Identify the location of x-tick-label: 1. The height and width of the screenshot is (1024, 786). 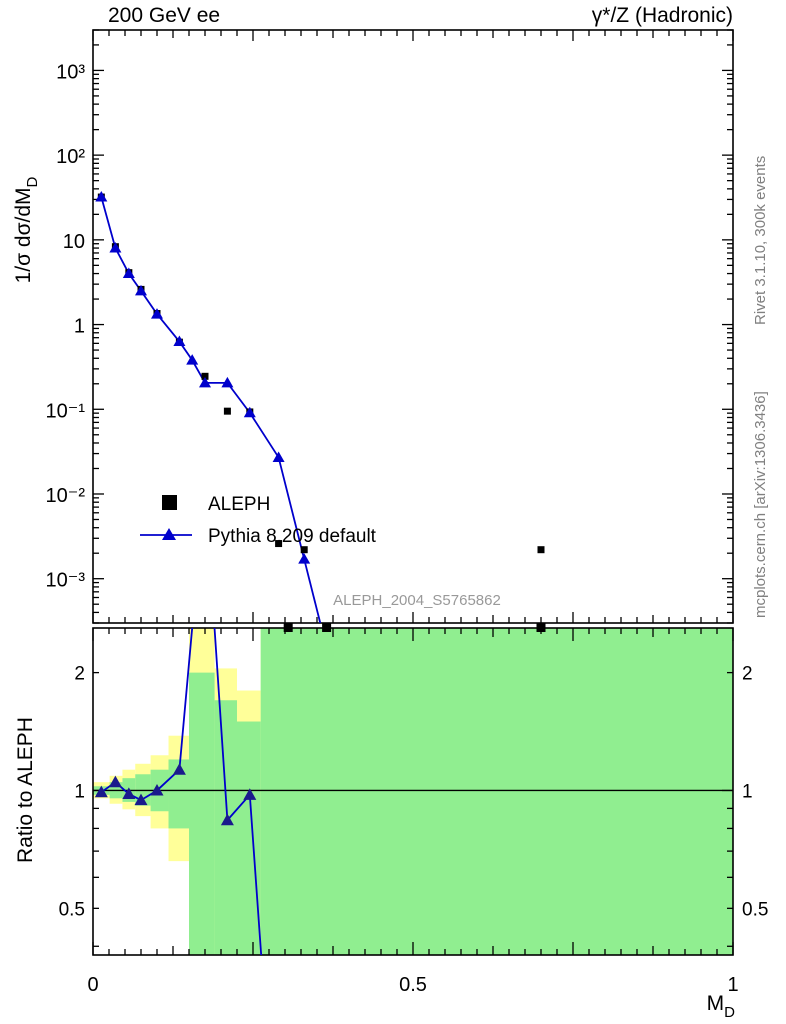
(732, 985).